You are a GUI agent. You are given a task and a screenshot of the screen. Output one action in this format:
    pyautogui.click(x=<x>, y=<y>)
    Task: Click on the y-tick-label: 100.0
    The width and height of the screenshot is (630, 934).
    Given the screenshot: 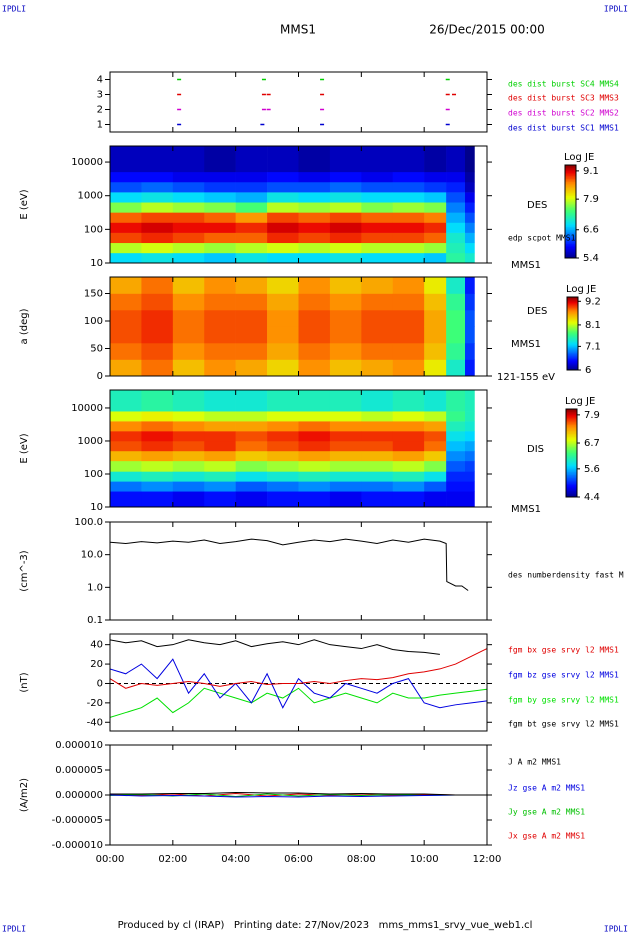 What is the action you would take?
    pyautogui.click(x=88, y=522)
    